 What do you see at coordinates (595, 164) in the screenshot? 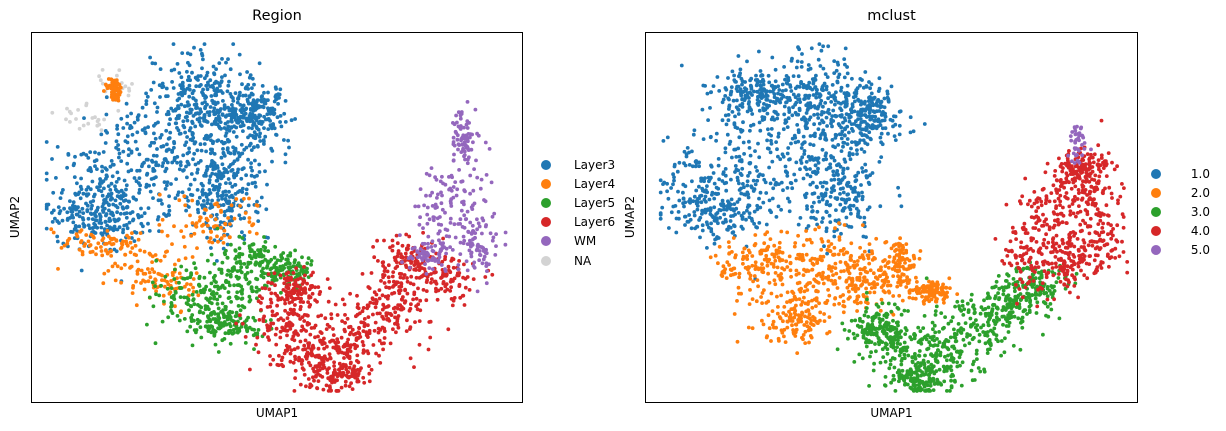
I see `legend-label: Layer3` at bounding box center [595, 164].